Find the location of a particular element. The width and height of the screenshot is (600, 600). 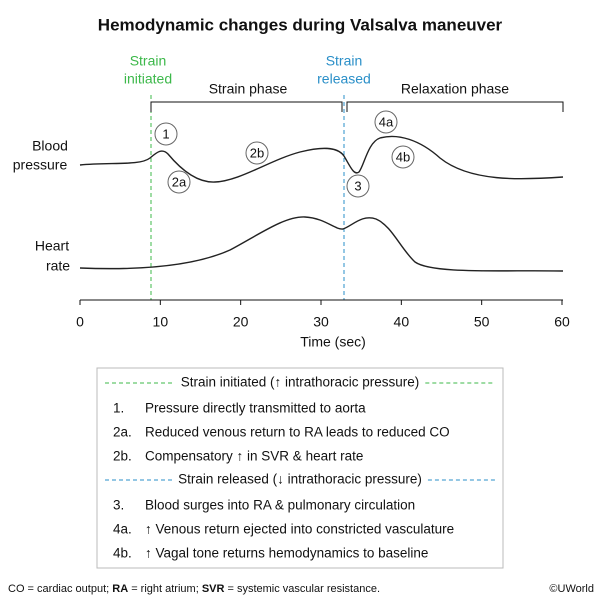

phase-label: Strain phase is located at coordinates (248, 89).